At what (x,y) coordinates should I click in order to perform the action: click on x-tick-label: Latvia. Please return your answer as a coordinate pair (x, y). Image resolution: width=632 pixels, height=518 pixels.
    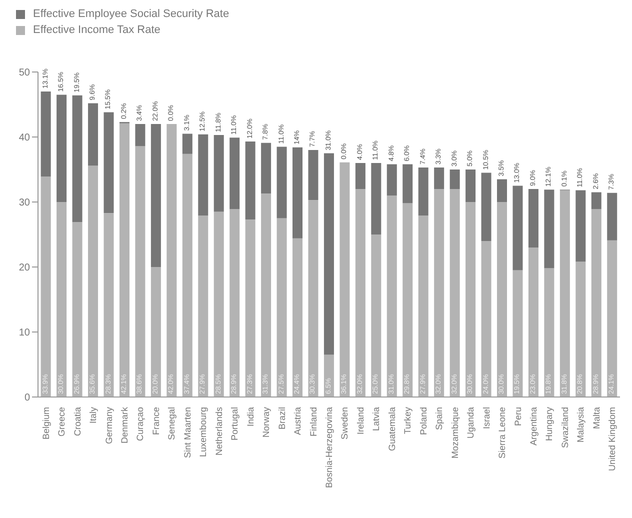
    Looking at the image, I should click on (376, 419).